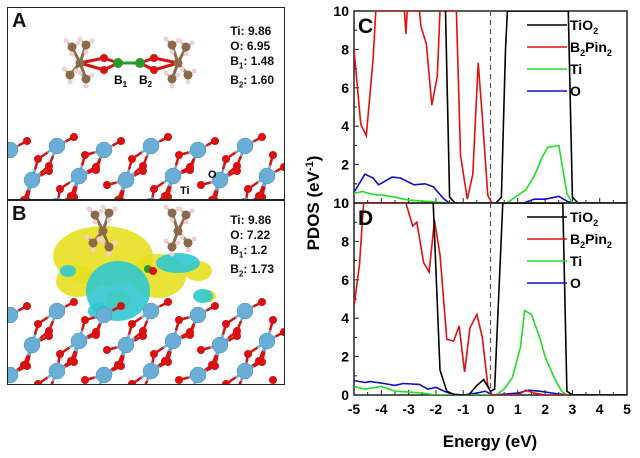 The height and width of the screenshot is (458, 640). I want to click on y-tick-label: 10, so click(341, 11).